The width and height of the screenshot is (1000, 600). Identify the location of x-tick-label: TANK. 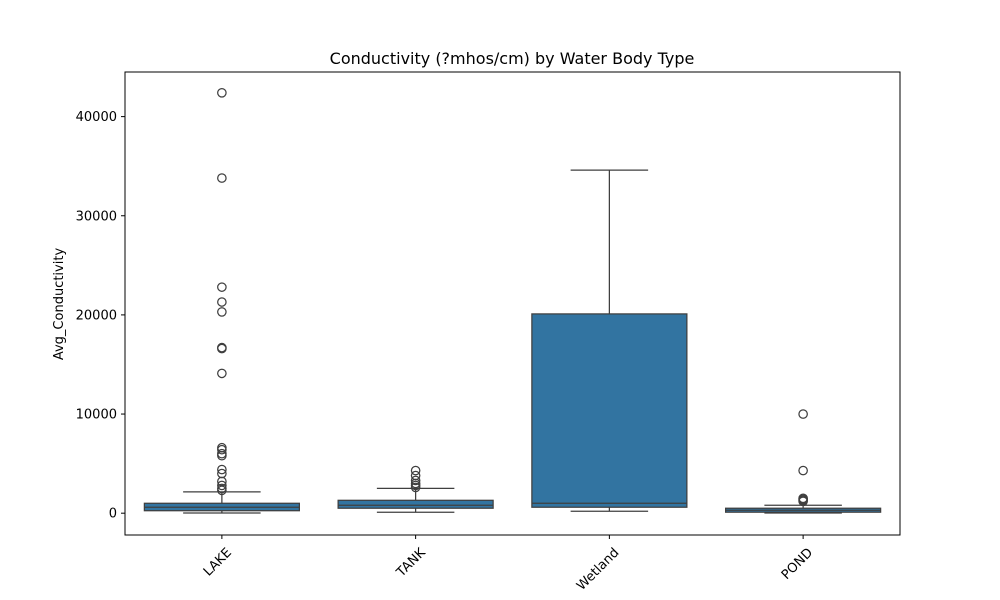
(411, 563).